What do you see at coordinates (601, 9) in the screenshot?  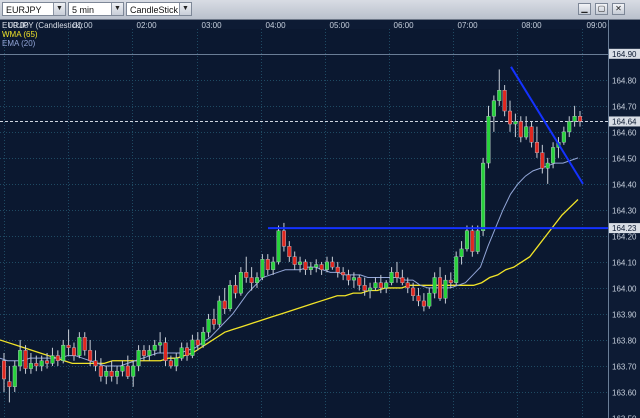 I see `maximize-icon: ▢` at bounding box center [601, 9].